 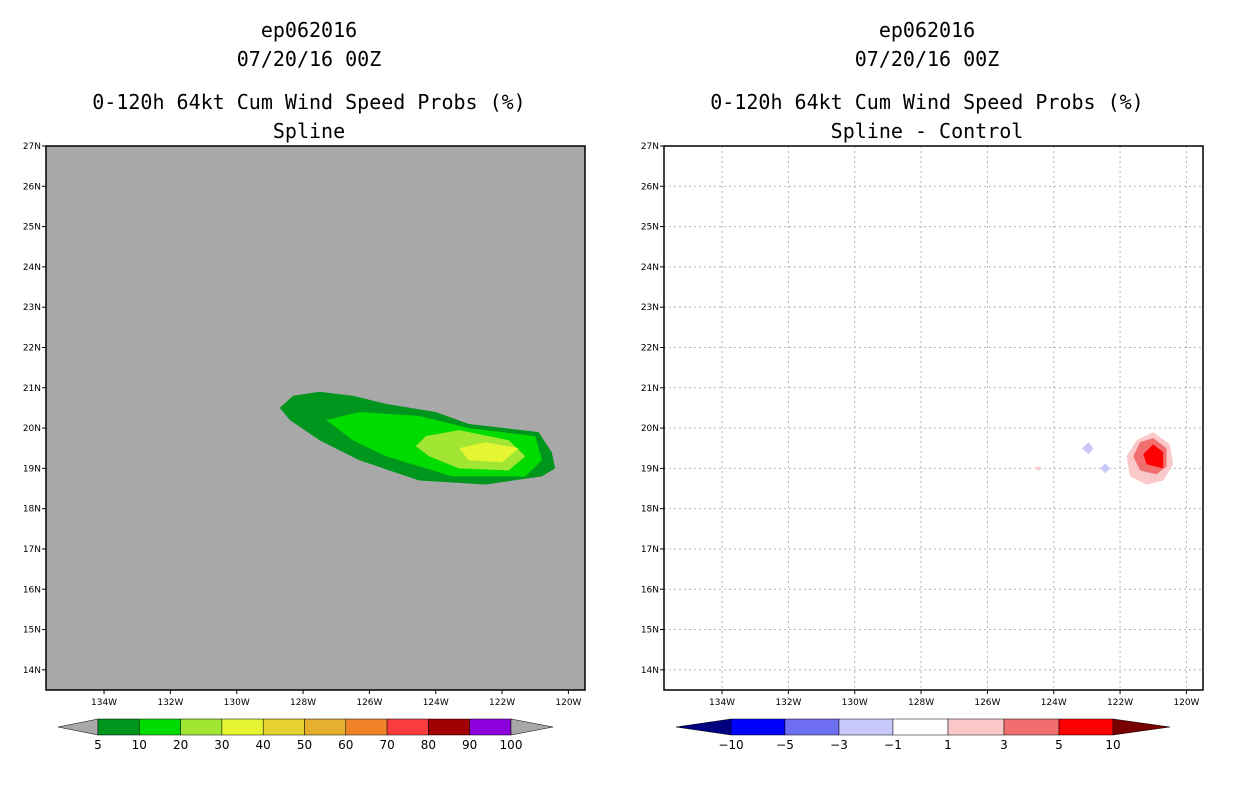 What do you see at coordinates (927, 131) in the screenshot?
I see `right-chart-subtitle: Spline - Control` at bounding box center [927, 131].